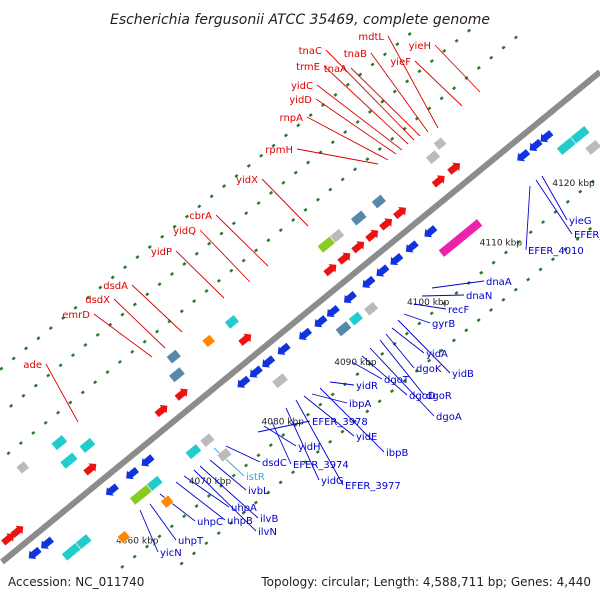 The height and width of the screenshot is (600, 600). Describe the element at coordinates (366, 437) in the screenshot. I see `gene-label: yidE` at that location.